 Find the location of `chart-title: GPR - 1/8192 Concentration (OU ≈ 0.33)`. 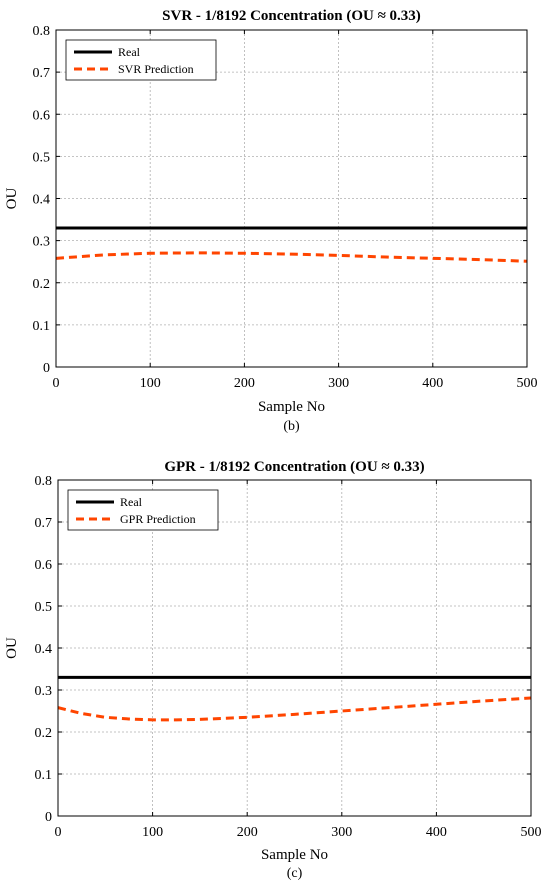

chart-title: GPR - 1/8192 Concentration (OU ≈ 0.33) is located at coordinates (294, 467).